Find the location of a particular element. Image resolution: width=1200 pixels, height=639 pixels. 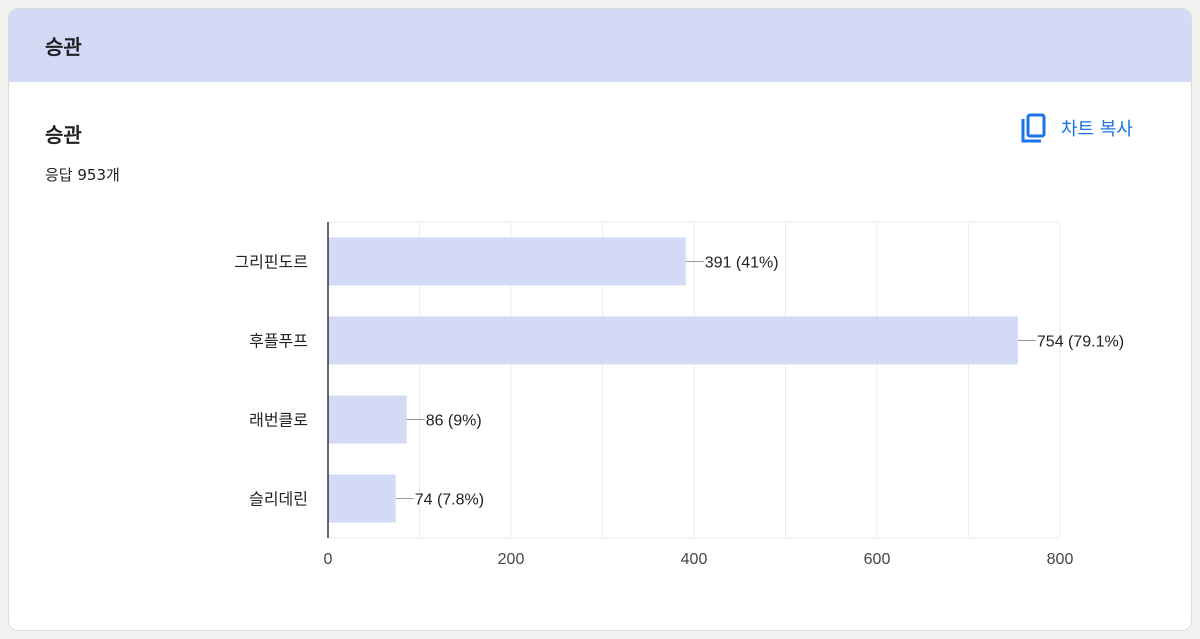

x-tick-label: 400 is located at coordinates (694, 559).